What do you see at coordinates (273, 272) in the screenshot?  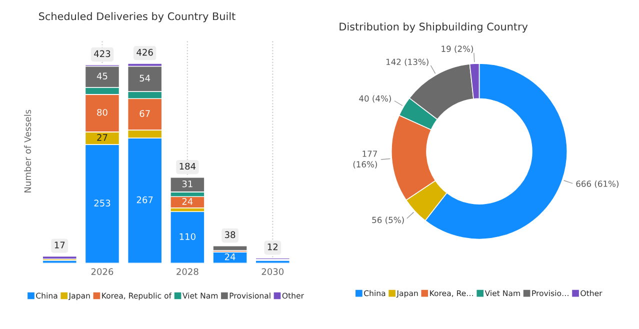 I see `x-tick-label: 2030` at bounding box center [273, 272].